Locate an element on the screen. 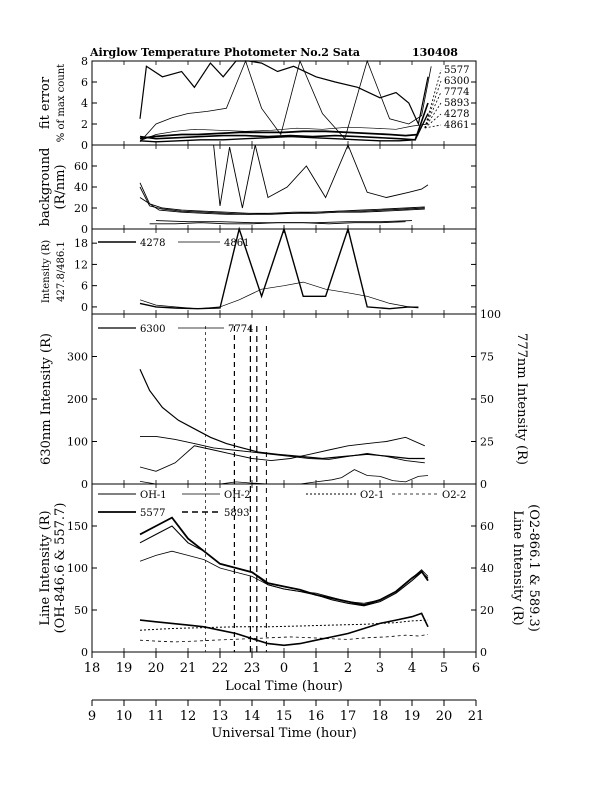  ylabel-630-777-intensity: 630nm Intensity (R) is located at coordinates (46, 399).